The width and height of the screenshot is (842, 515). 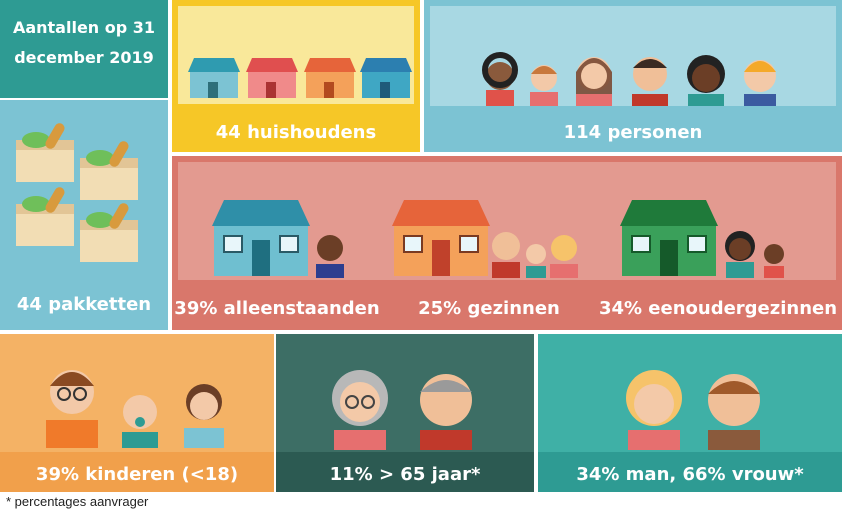 What do you see at coordinates (690, 474) in the screenshot?
I see `gender-label: 34% man, 66% vrouw*` at bounding box center [690, 474].